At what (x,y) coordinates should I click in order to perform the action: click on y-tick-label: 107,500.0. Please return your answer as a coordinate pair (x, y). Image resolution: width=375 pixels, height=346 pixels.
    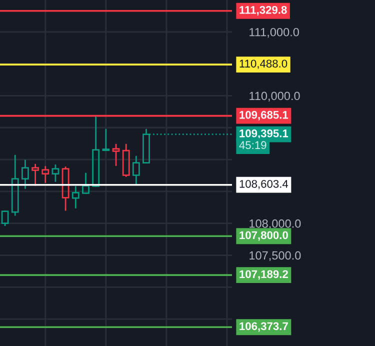
    Looking at the image, I should click on (275, 256).